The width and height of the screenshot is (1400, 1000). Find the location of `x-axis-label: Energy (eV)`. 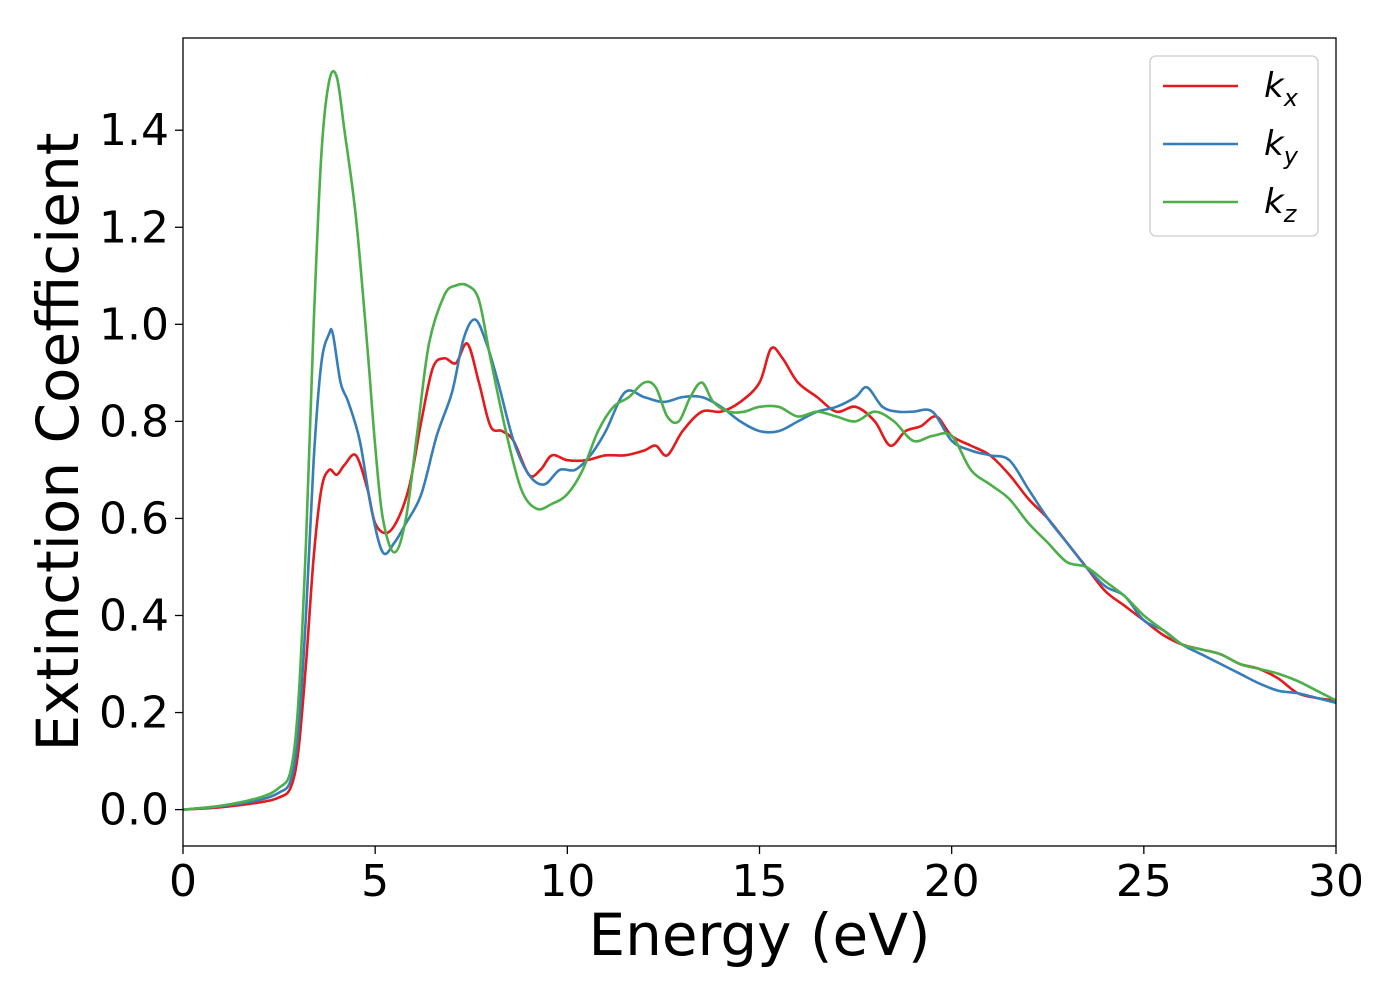

x-axis-label: Energy (eV) is located at coordinates (759, 935).